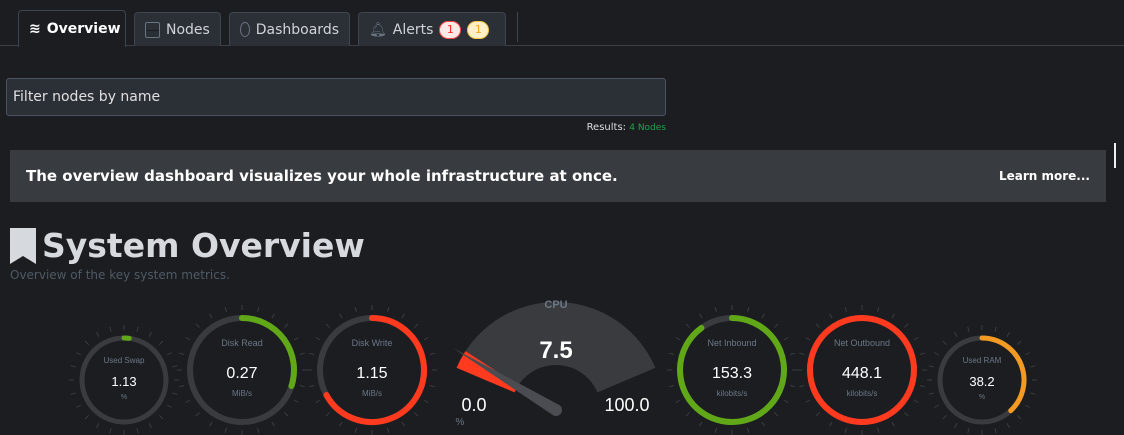 The image size is (1124, 435). I want to click on gauge-icon, so click(245, 29).